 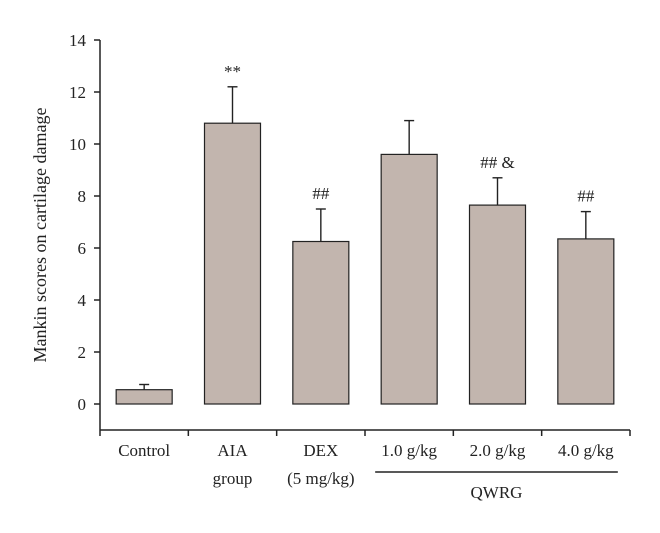 I want to click on x-tick-label: AIA, so click(x=232, y=450).